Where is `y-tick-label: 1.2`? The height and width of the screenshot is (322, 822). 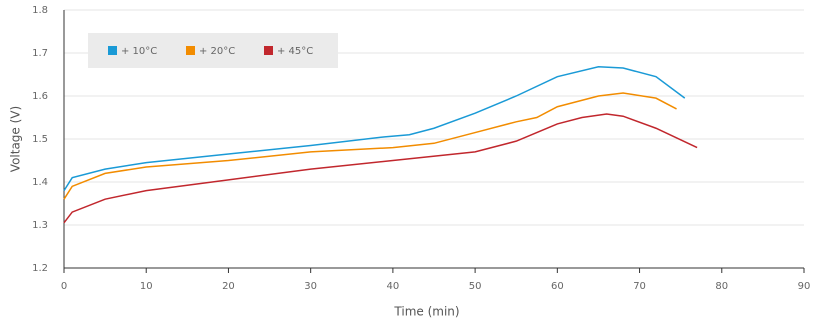
y-tick-label: 1.2 is located at coordinates (40, 268).